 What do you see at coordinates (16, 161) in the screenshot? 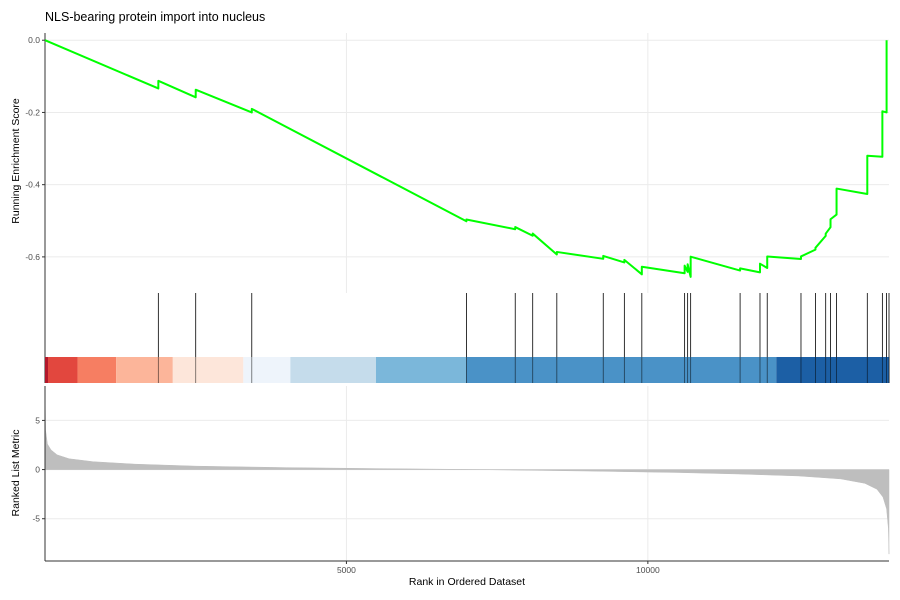
I see `y-axis-title-top: Running Enrichment Score` at bounding box center [16, 161].